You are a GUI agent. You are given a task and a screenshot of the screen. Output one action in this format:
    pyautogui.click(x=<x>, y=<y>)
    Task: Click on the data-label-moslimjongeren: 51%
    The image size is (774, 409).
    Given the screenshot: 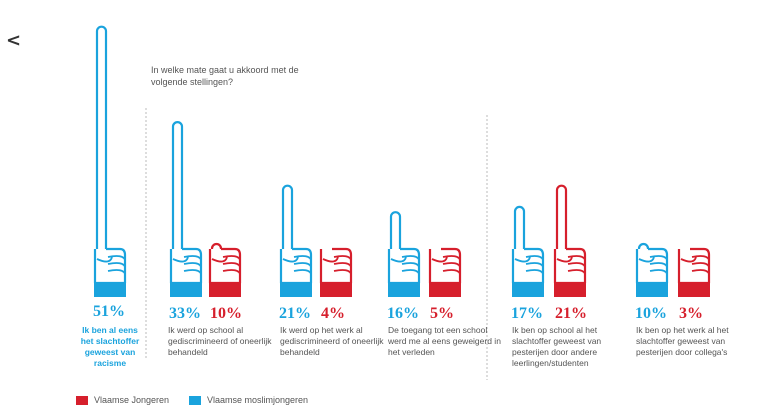 What is the action you would take?
    pyautogui.click(x=109, y=311)
    